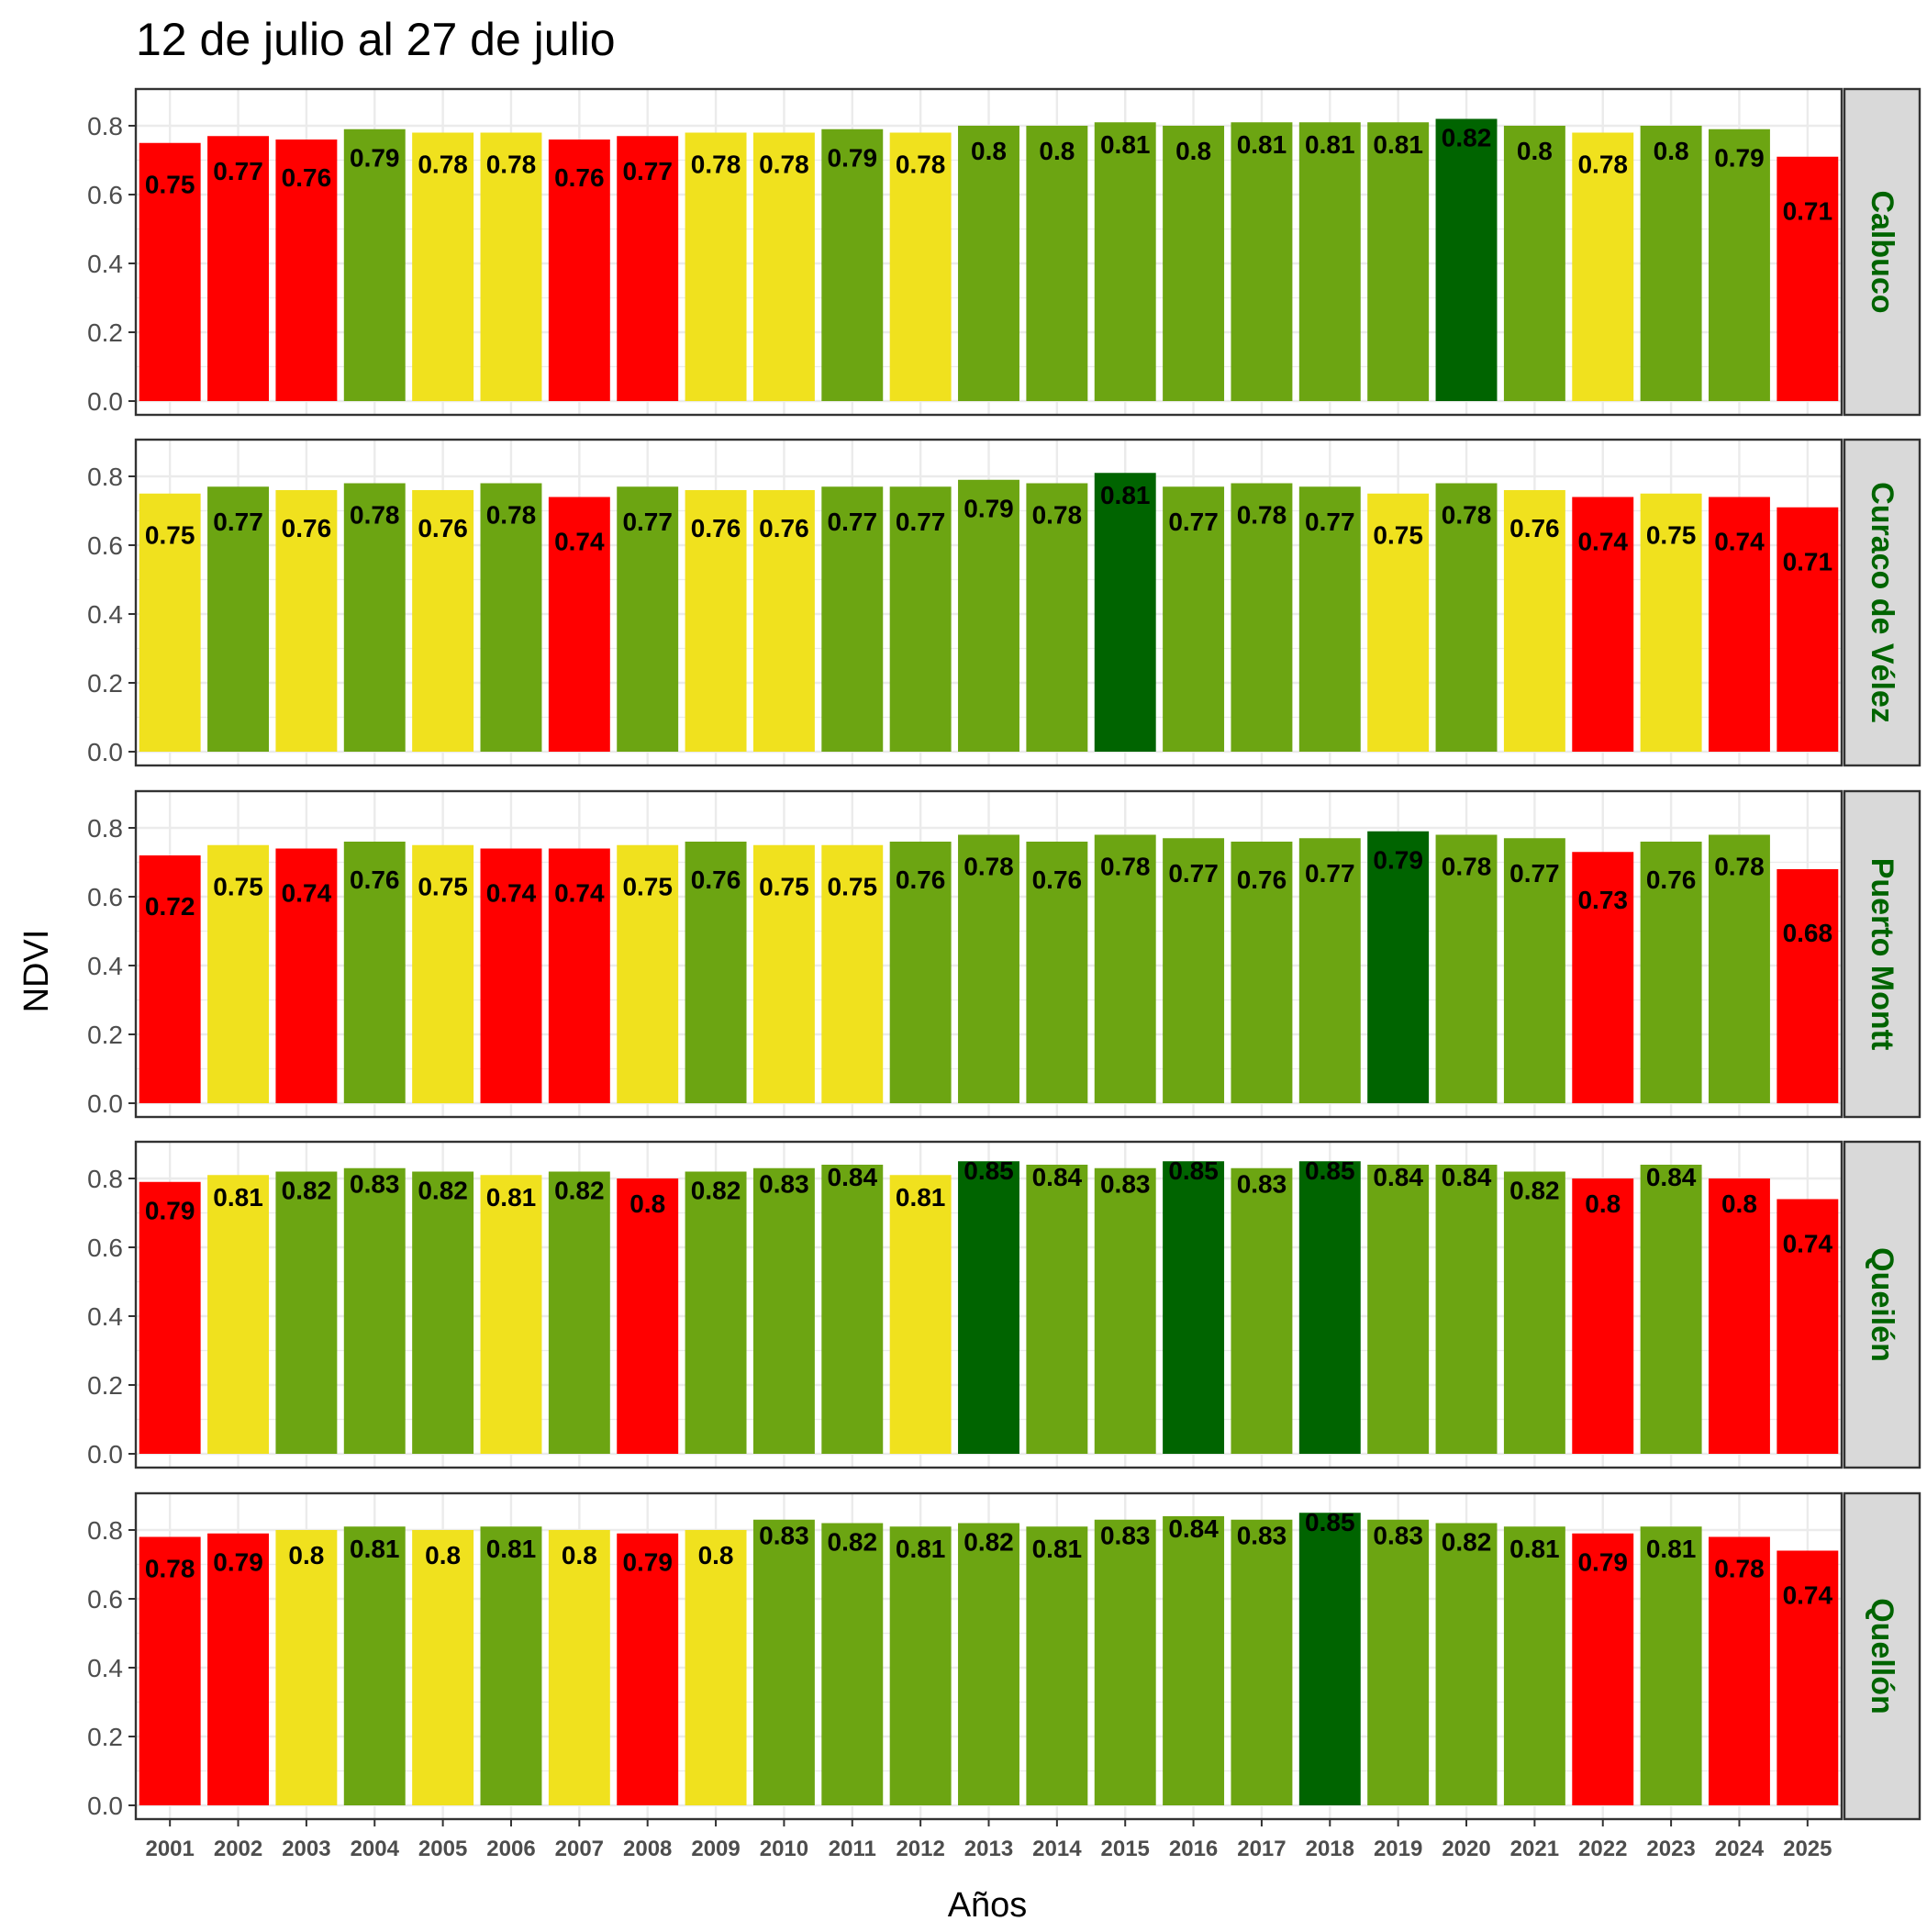 Image resolution: width=1927 pixels, height=1932 pixels. Describe the element at coordinates (1882, 954) in the screenshot. I see `facet-strip-label: Puerto Montt` at that location.